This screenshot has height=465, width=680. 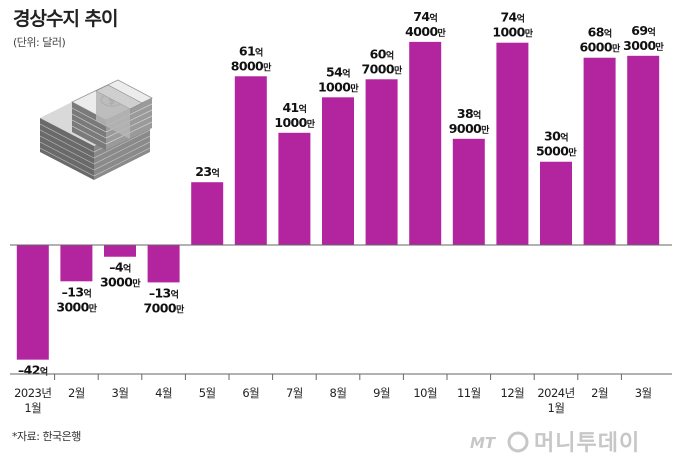 What do you see at coordinates (587, 443) in the screenshot?
I see `logo-text: 머니투데이` at bounding box center [587, 443].